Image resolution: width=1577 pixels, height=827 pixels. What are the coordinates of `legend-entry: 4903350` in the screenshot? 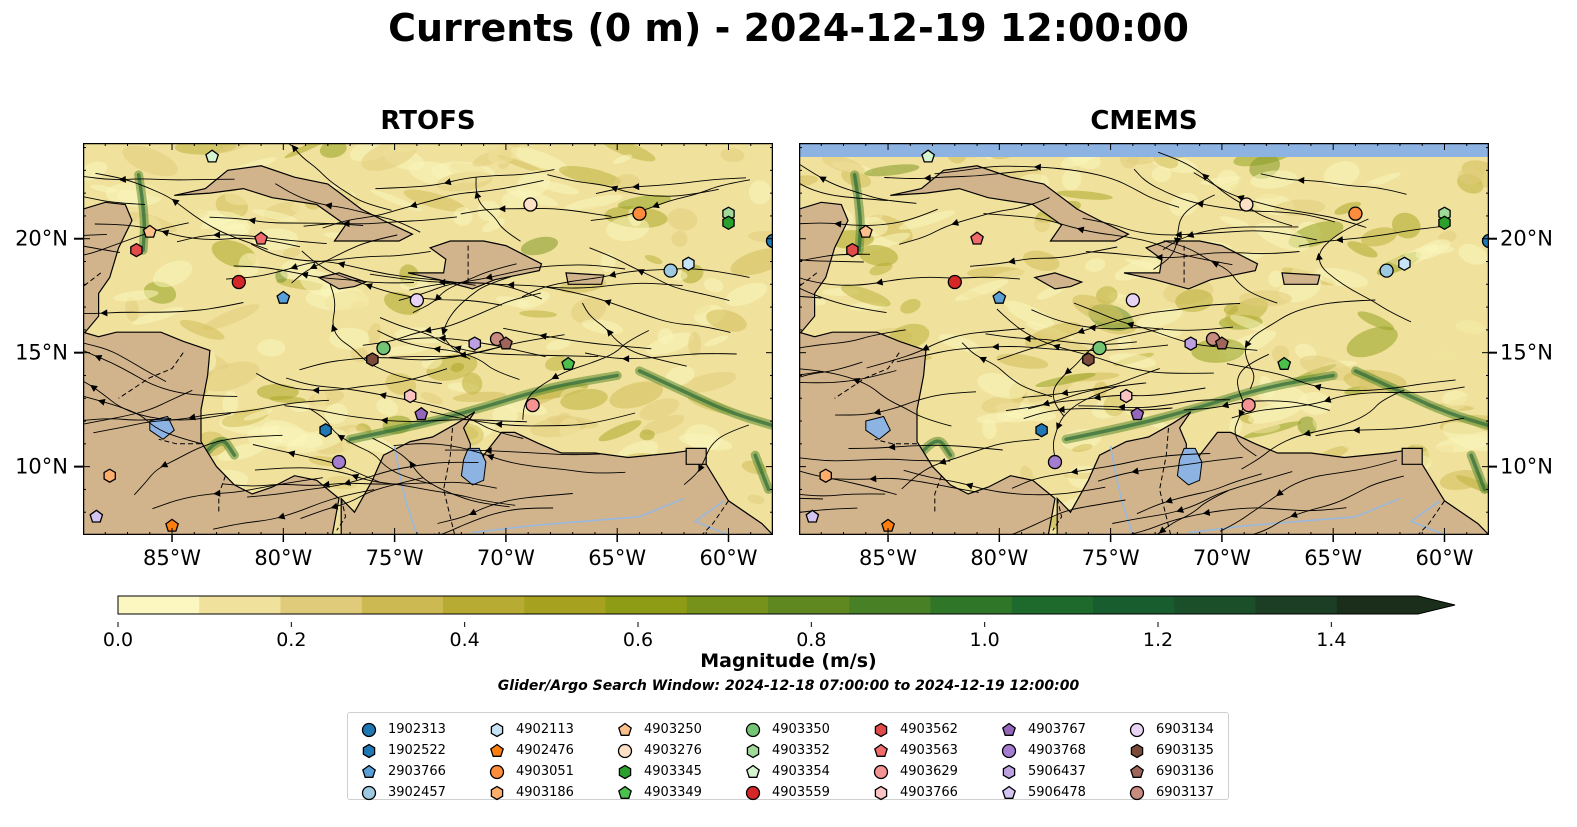 It's located at (787, 729).